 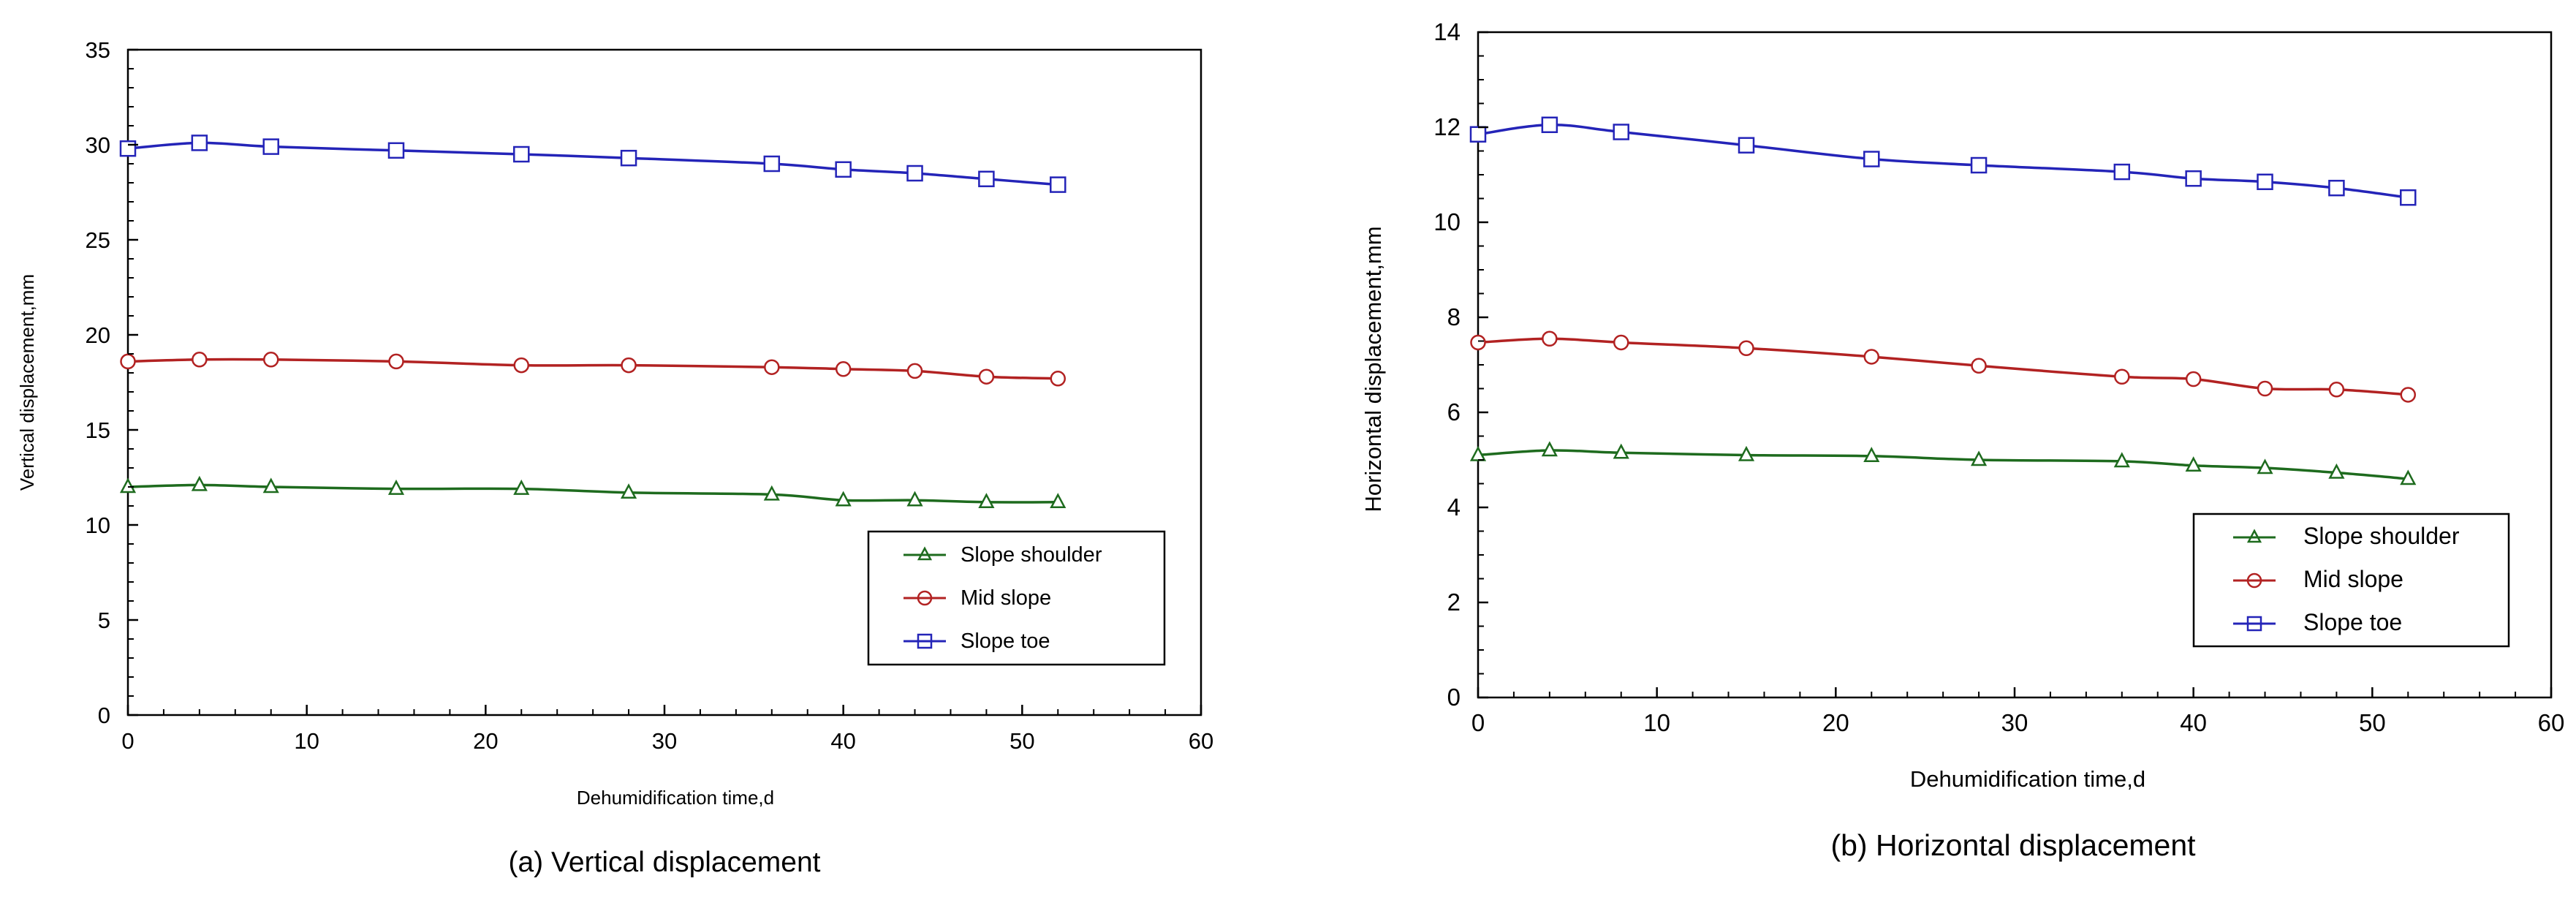 I want to click on x-tick-label: 50, so click(x=2372, y=722).